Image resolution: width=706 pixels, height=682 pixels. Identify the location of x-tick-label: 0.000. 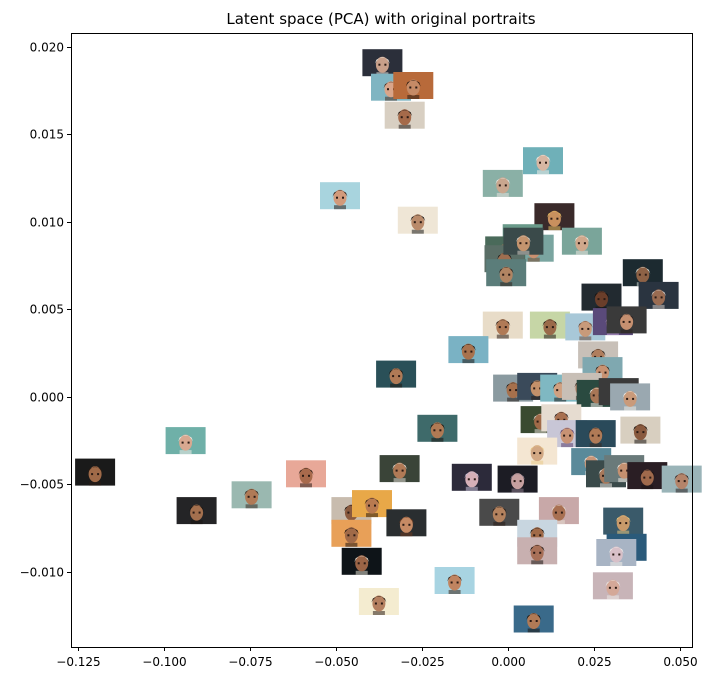
(508, 662).